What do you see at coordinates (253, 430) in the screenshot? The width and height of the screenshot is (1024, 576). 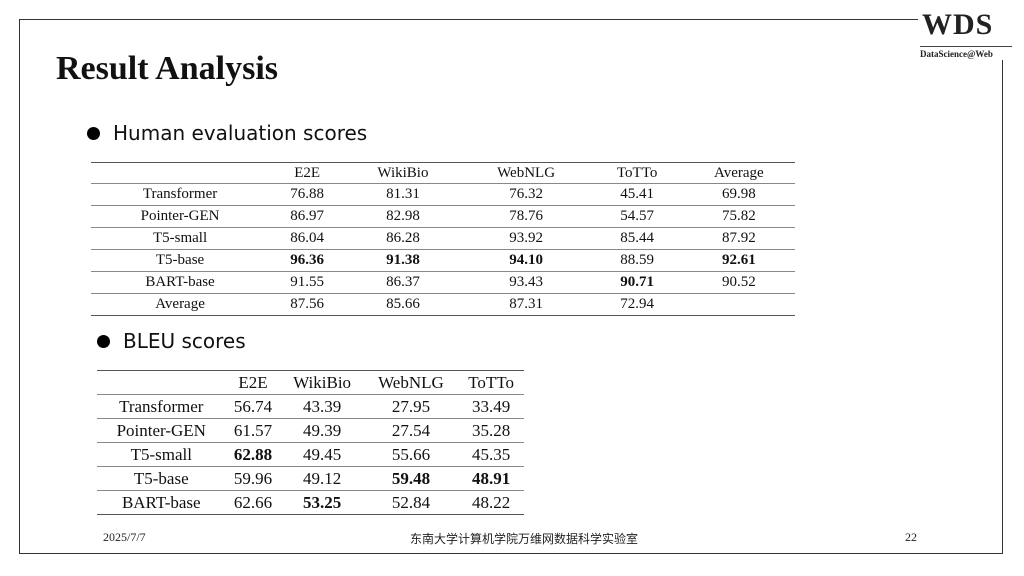 I see `table-cell: 61.57` at bounding box center [253, 430].